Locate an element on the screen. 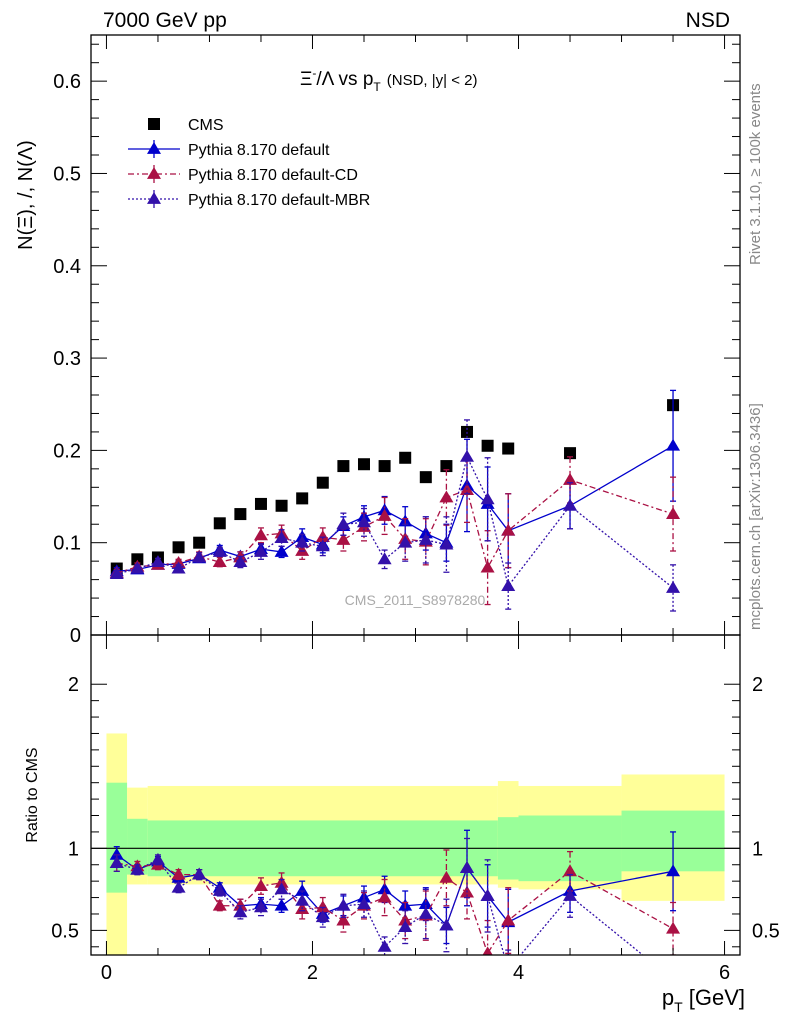 The height and width of the screenshot is (1024, 786). rivet-label: Rivet 3.1.10, ≥ 100k events is located at coordinates (755, 174).